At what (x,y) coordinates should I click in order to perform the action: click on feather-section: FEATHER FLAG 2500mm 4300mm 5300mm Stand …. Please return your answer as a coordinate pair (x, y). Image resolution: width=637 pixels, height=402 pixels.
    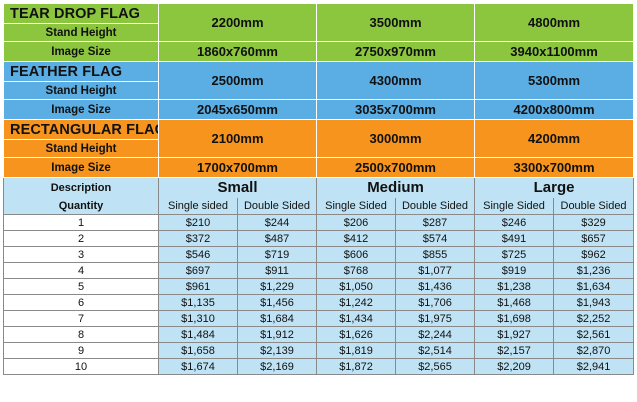
    Looking at the image, I should click on (319, 90).